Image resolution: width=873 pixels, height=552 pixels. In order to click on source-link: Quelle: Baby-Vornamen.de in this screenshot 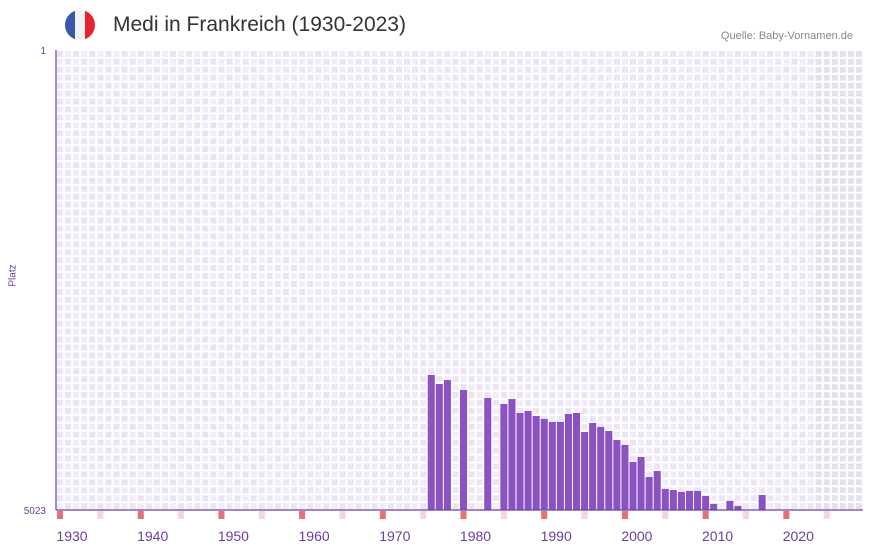, I will do `click(786, 36)`.